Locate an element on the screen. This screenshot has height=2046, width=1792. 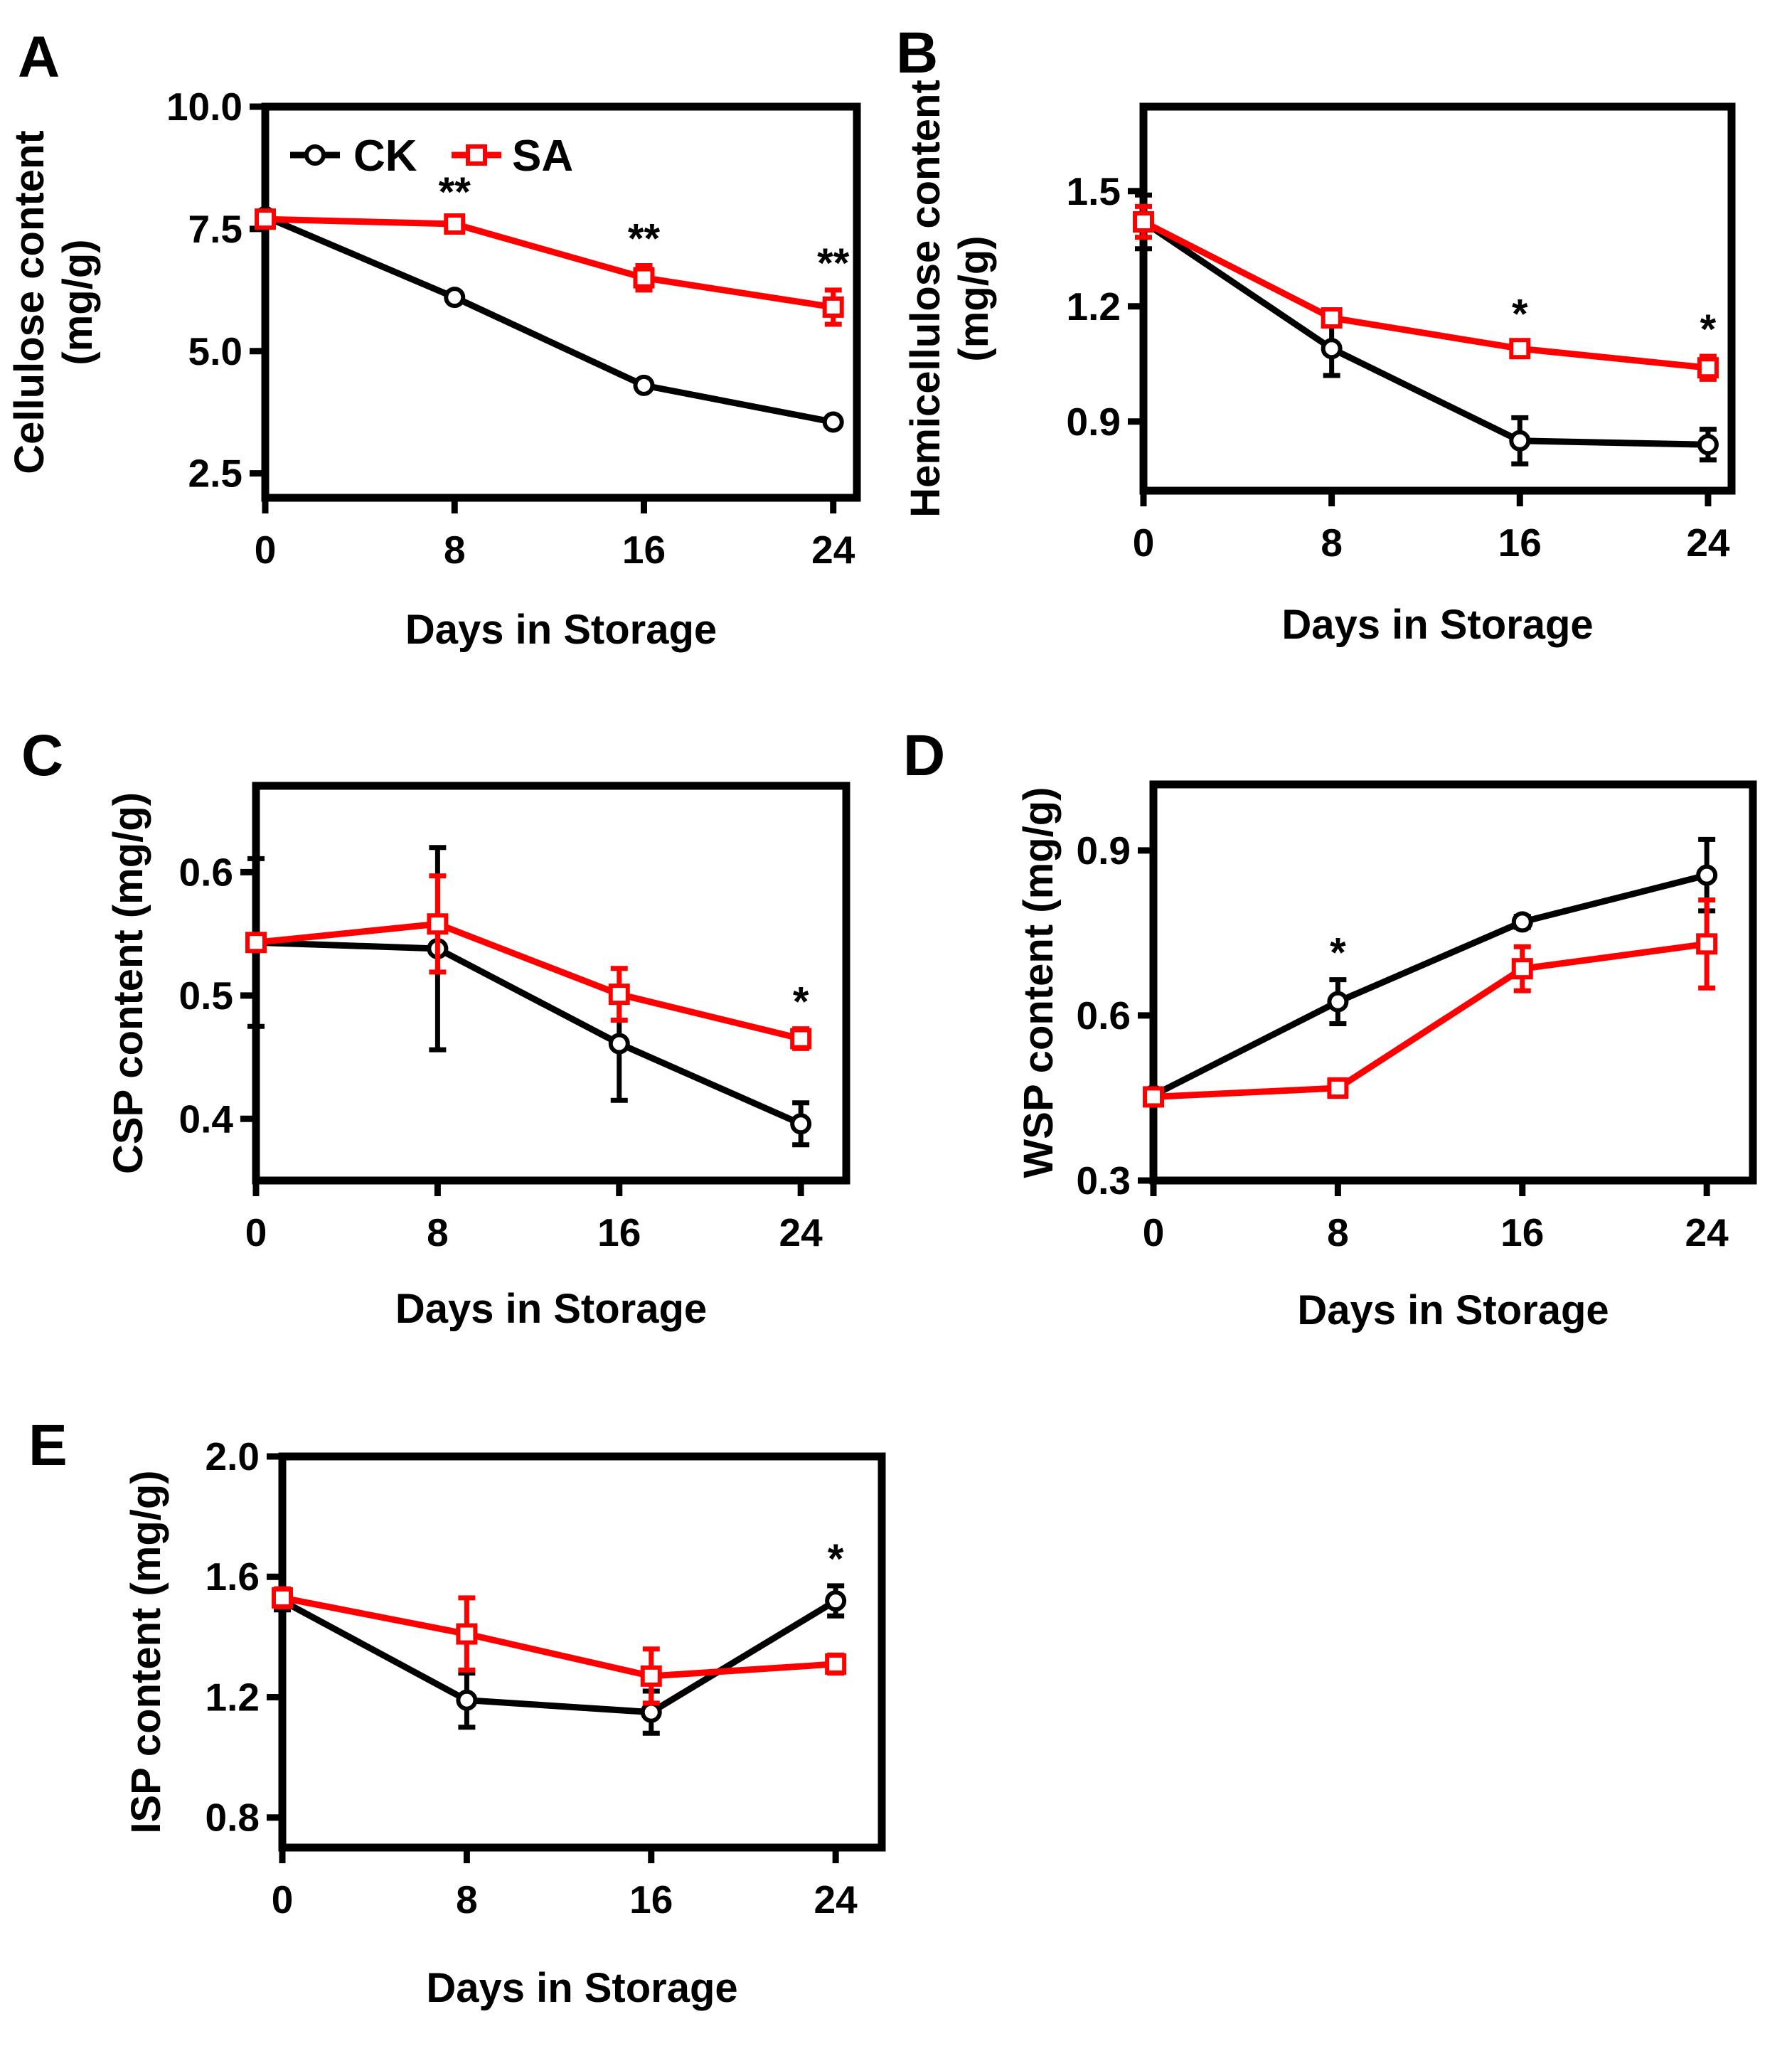
y-axis-label: WSP content (mg/g) is located at coordinates (1038, 983).